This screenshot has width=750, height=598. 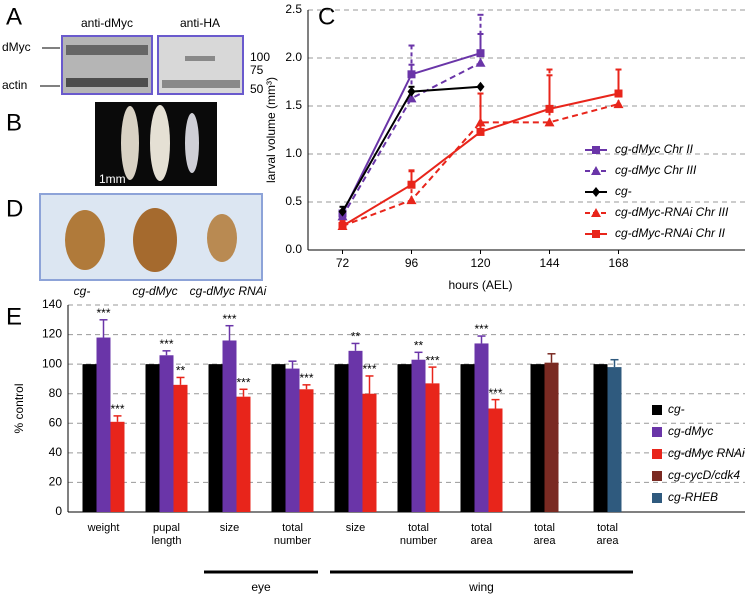 What do you see at coordinates (693, 497) in the screenshot?
I see `legend-label: cg-RHEB` at bounding box center [693, 497].